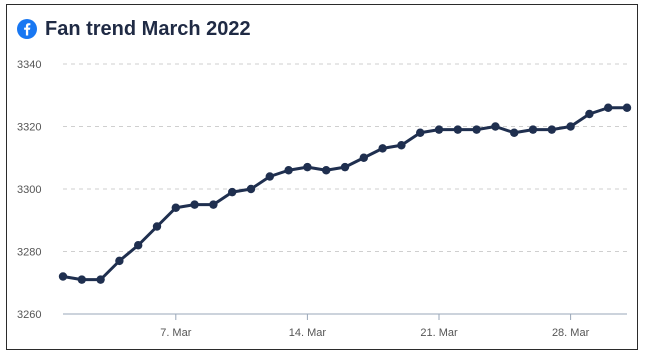  I want to click on facebook-icon, so click(27, 29).